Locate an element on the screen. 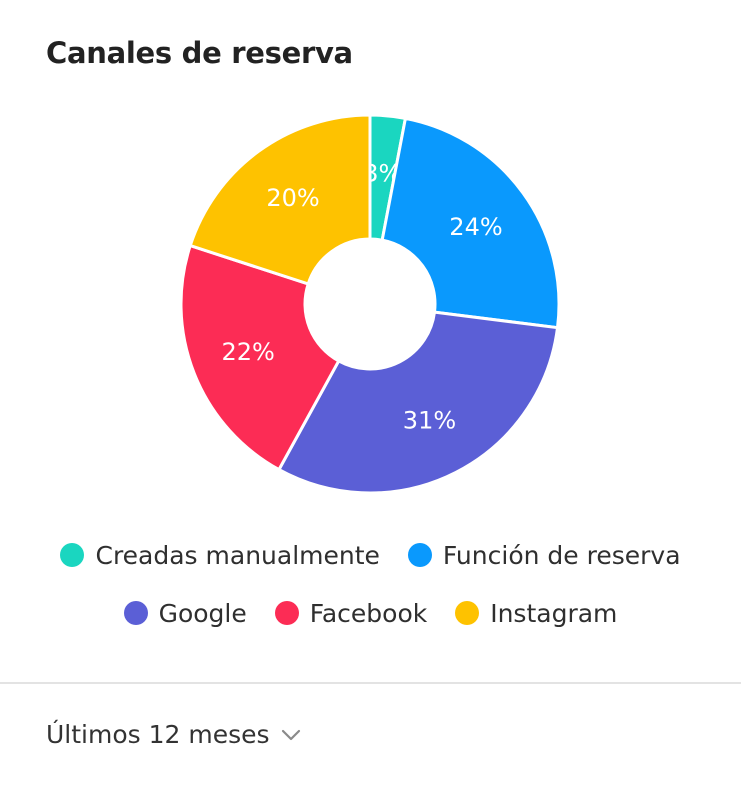  legend-item-creadas-manualmente: Creadas manualmente is located at coordinates (220, 555).